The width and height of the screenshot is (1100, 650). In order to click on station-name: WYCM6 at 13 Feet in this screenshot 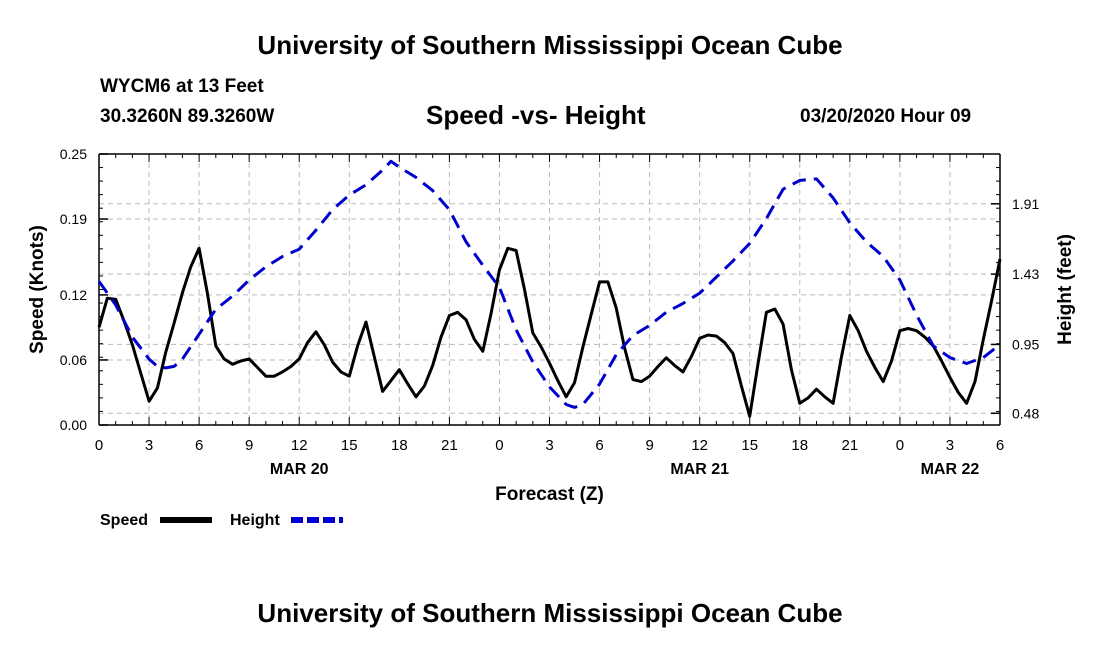, I will do `click(182, 86)`.